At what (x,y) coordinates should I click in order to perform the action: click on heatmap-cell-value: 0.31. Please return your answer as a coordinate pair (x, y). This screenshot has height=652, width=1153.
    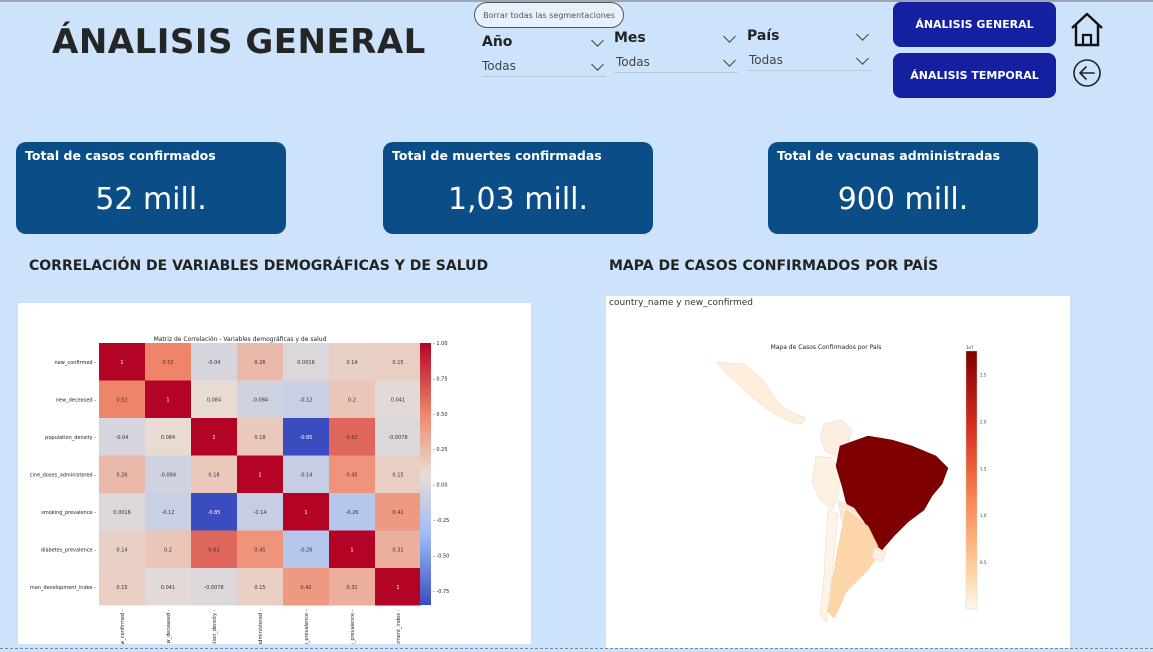
    Looking at the image, I should click on (351, 588).